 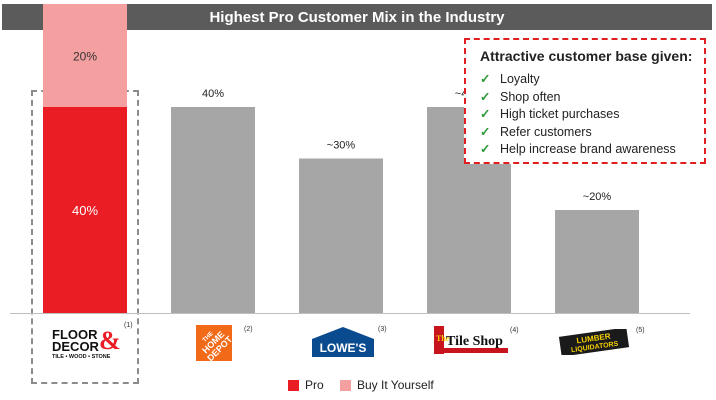 What do you see at coordinates (597, 197) in the screenshot?
I see `bar-total-label: ~20%` at bounding box center [597, 197].